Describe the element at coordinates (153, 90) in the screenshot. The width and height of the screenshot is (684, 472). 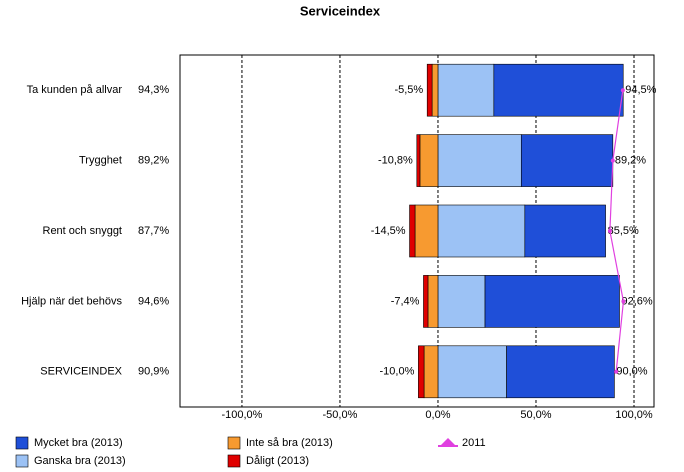
I see `line-value-label: 94,3%` at that location.